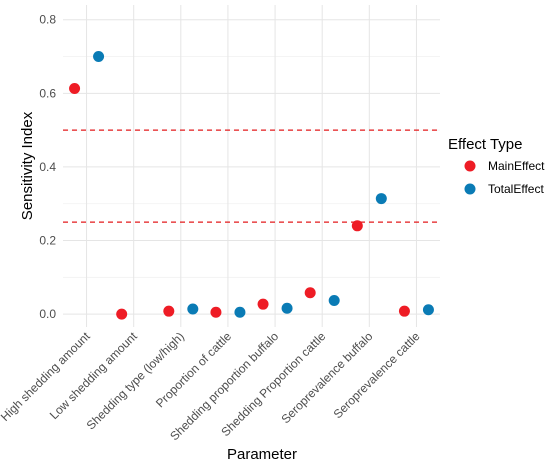  I want to click on legend-title: Effect Type, so click(485, 144).